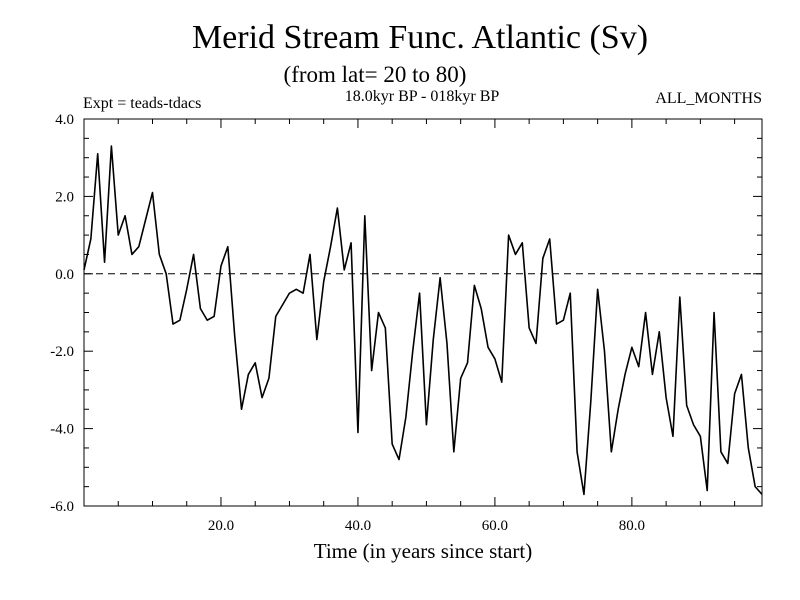 The image size is (800, 600). Describe the element at coordinates (495, 526) in the screenshot. I see `x-tick-label: 60.0` at that location.